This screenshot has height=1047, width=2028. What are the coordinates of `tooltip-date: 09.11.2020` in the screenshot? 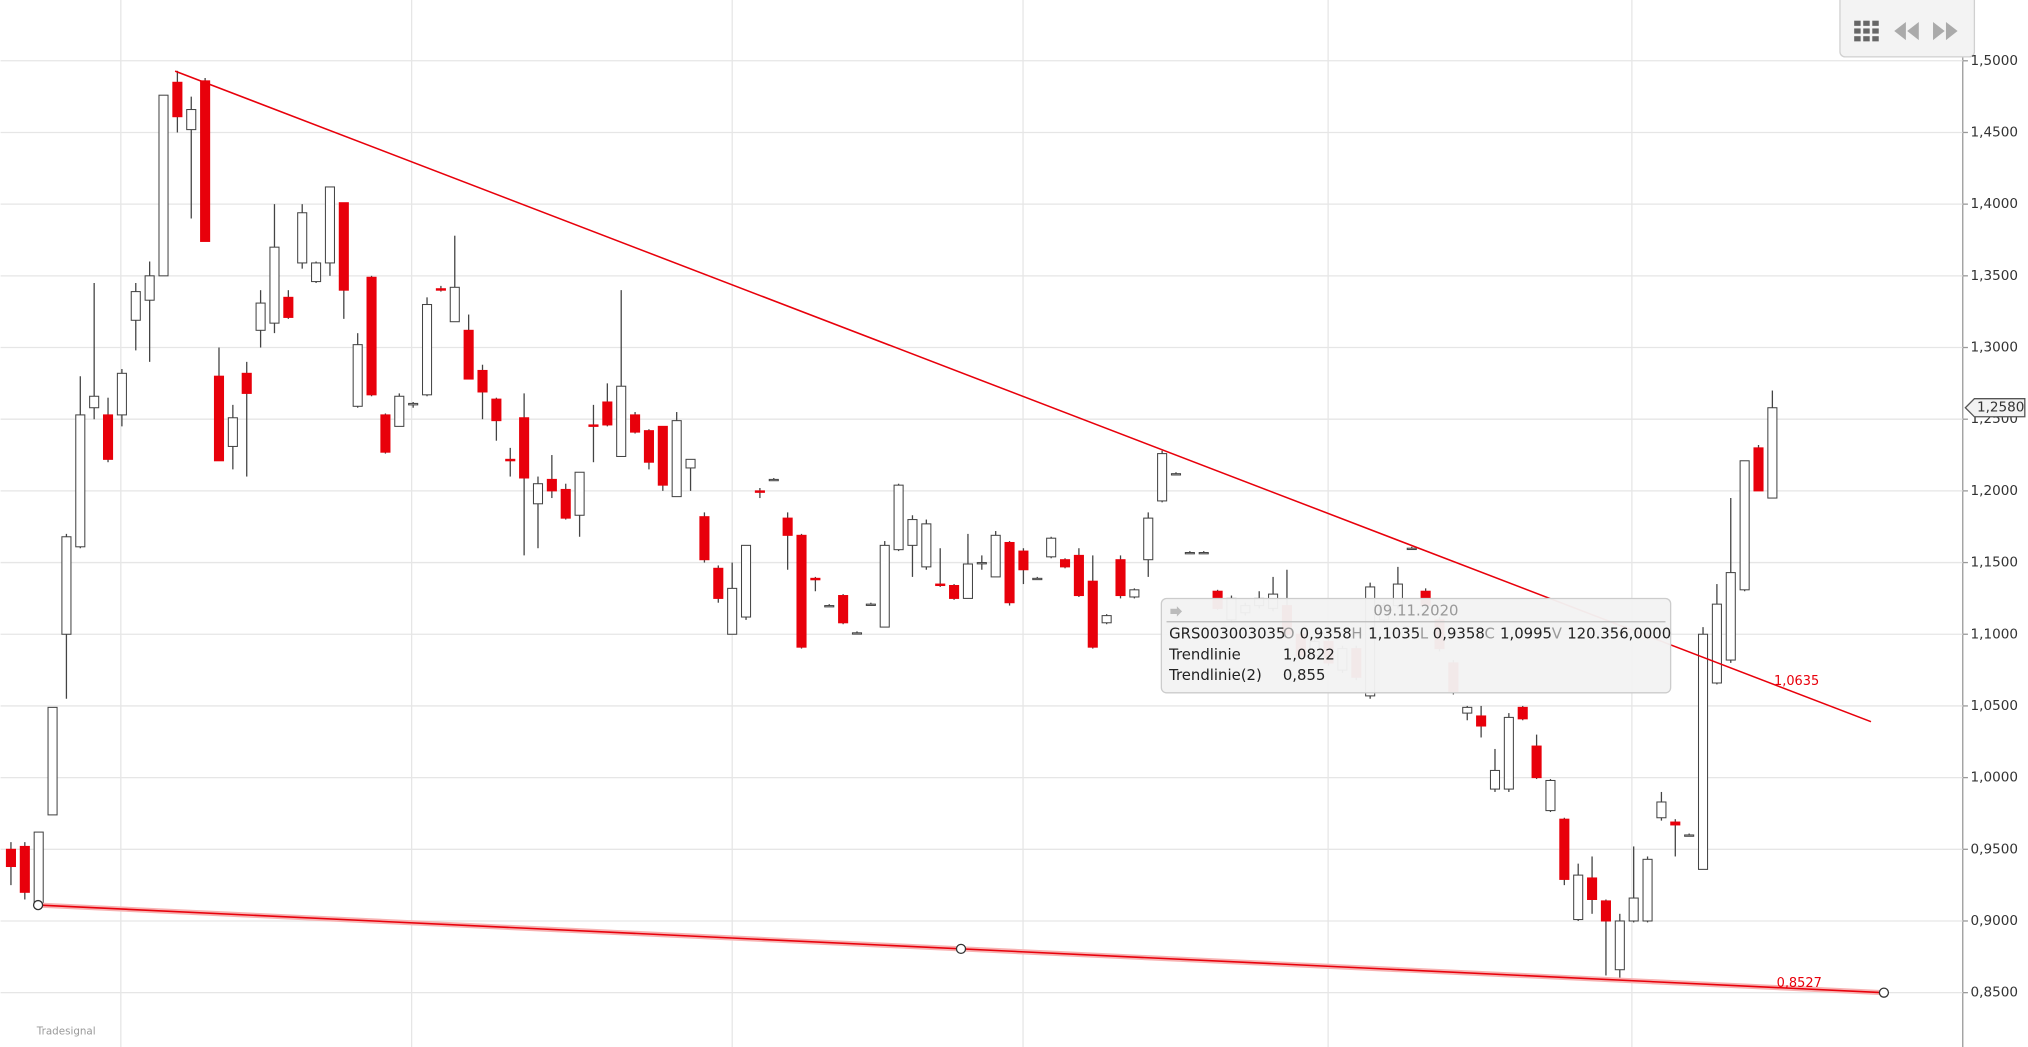 It's located at (1415, 610).